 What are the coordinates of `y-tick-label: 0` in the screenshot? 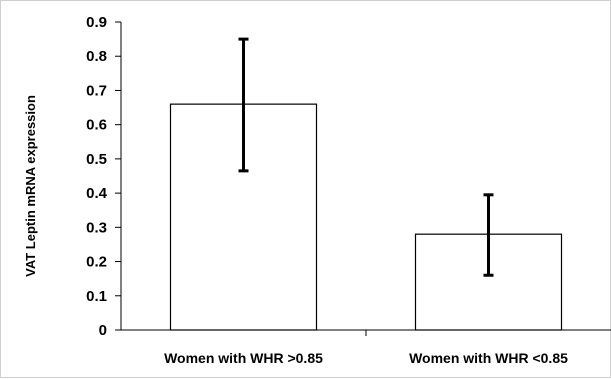 It's located at (103, 330).